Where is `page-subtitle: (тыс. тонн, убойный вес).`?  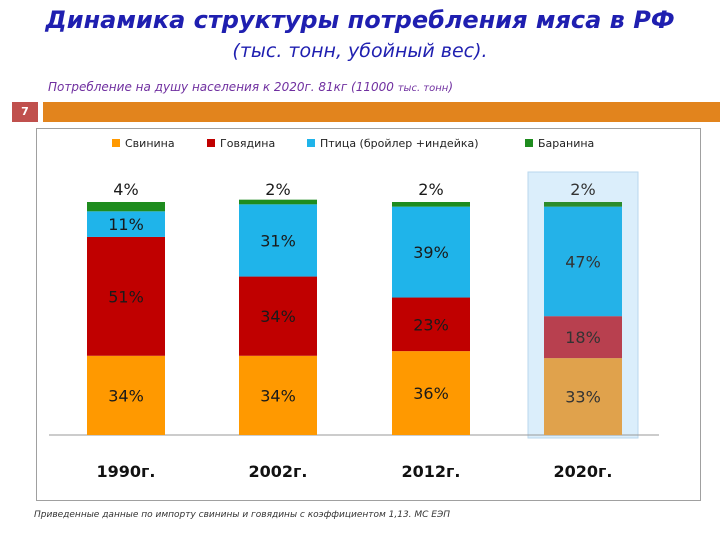
page-subtitle: (тыс. тонн, убойный вес). is located at coordinates (360, 51).